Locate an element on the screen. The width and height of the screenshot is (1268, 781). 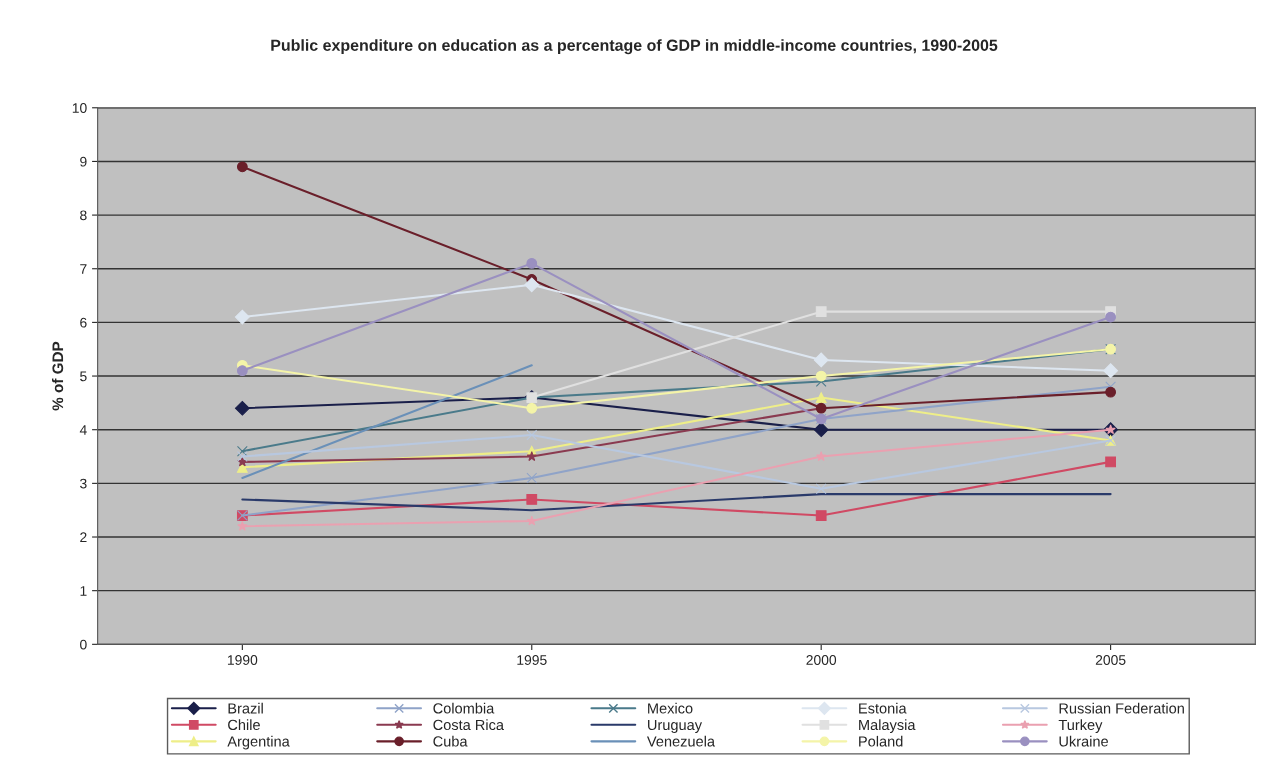
y-tick-label: 3 is located at coordinates (83, 483).